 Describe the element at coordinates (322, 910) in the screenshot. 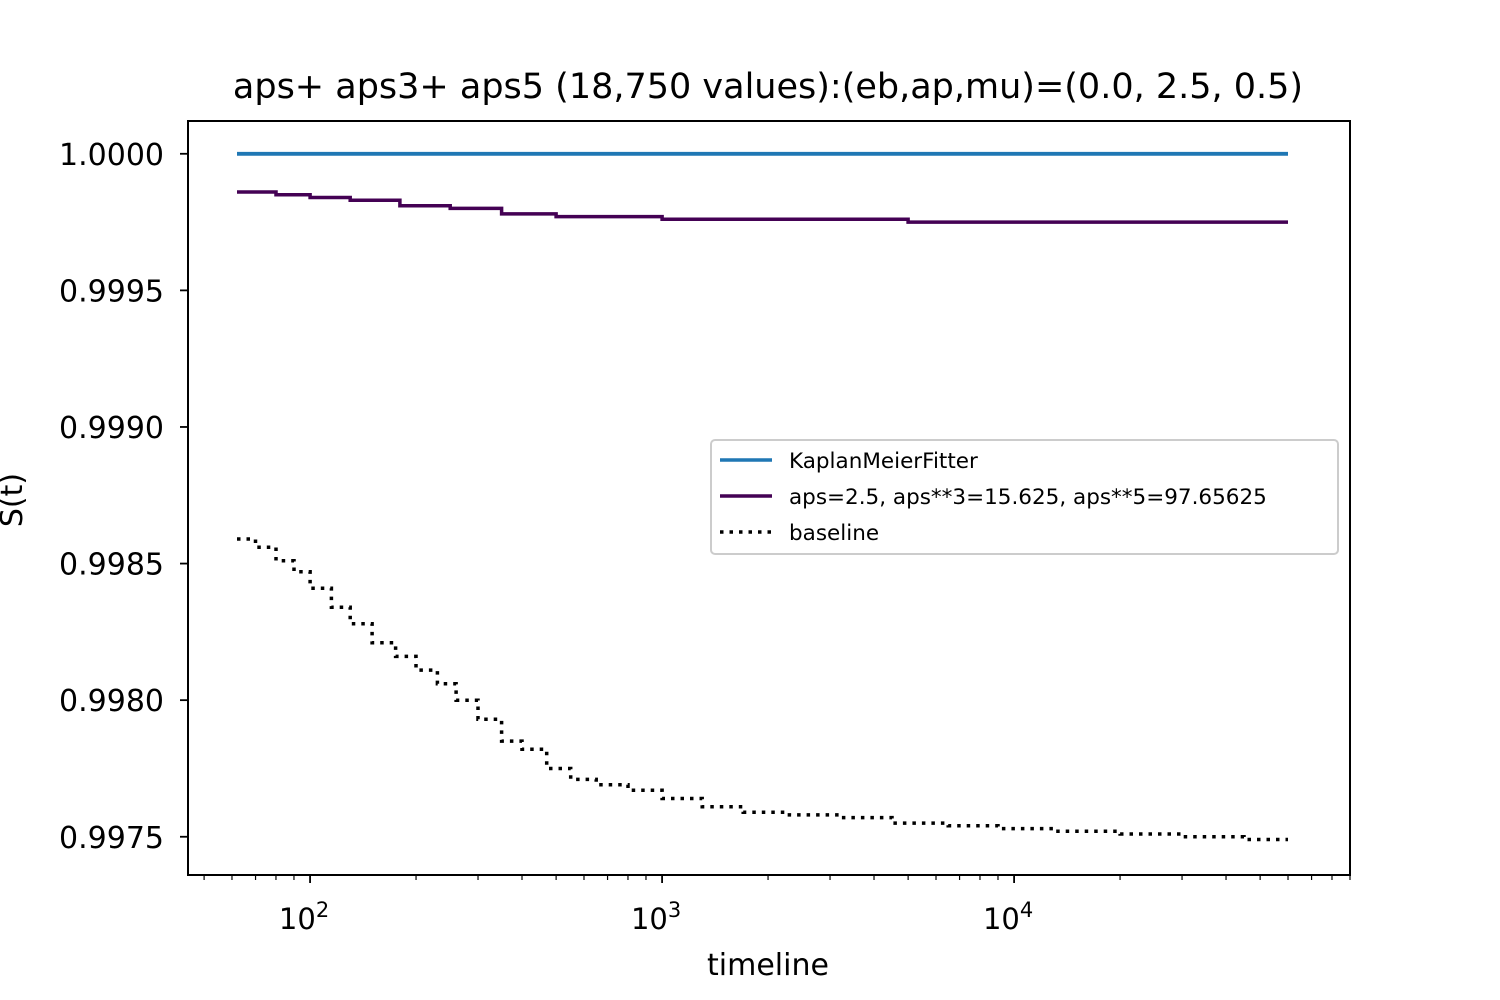

I see `x-tick-exponent: 2` at that location.